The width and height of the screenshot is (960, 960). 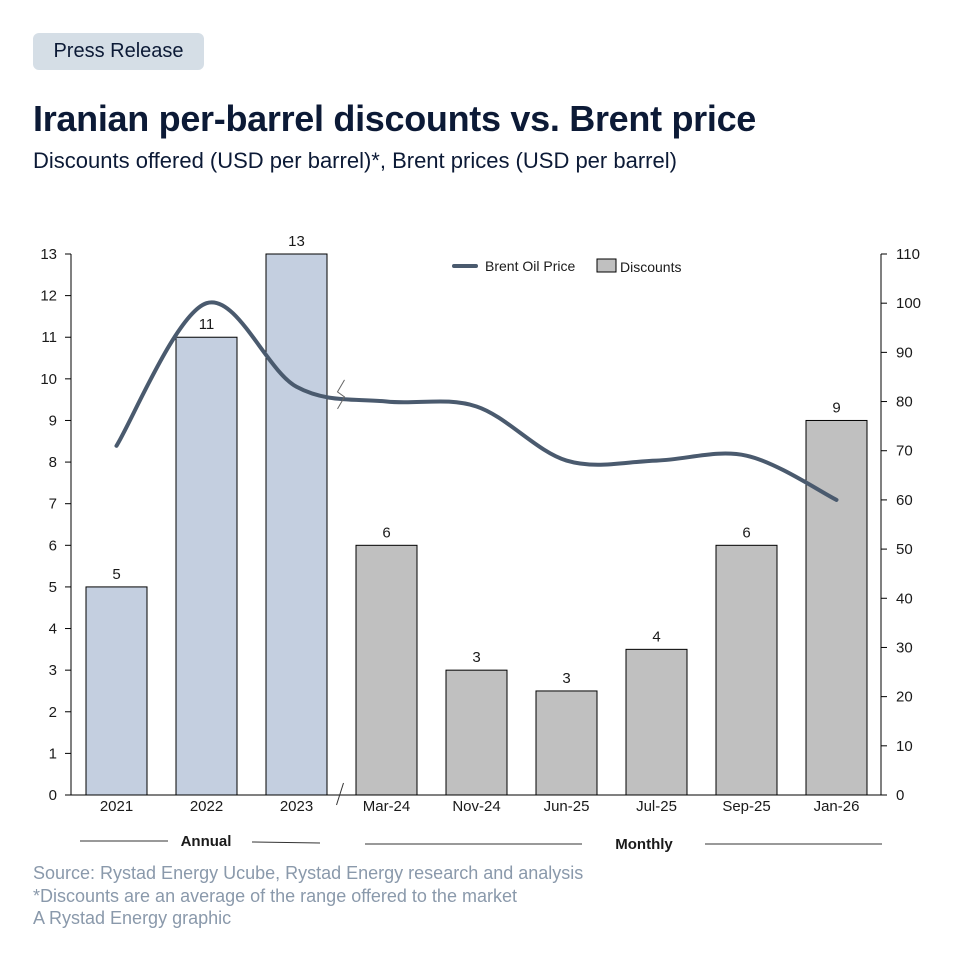 I want to click on x-tick-label: Jan-26, so click(x=837, y=806).